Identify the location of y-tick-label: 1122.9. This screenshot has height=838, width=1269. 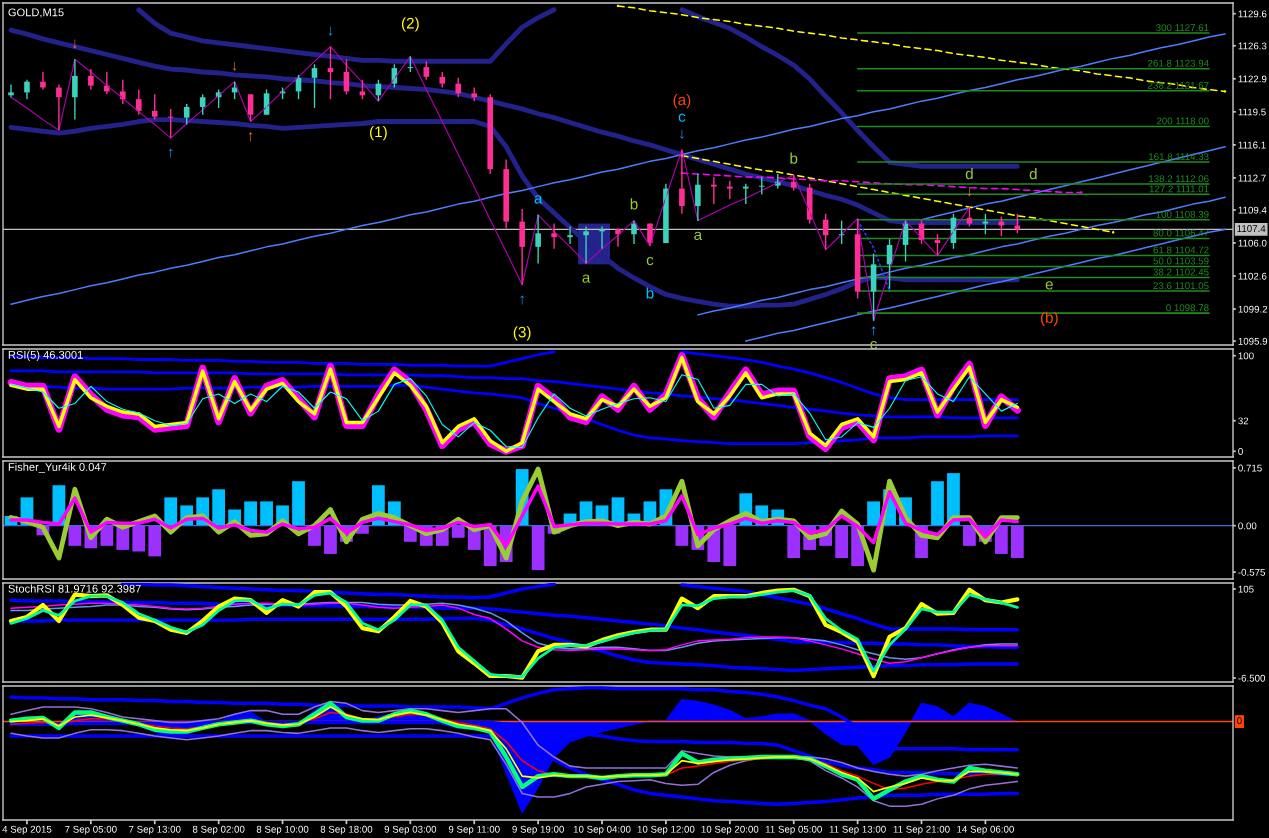
(1252, 79).